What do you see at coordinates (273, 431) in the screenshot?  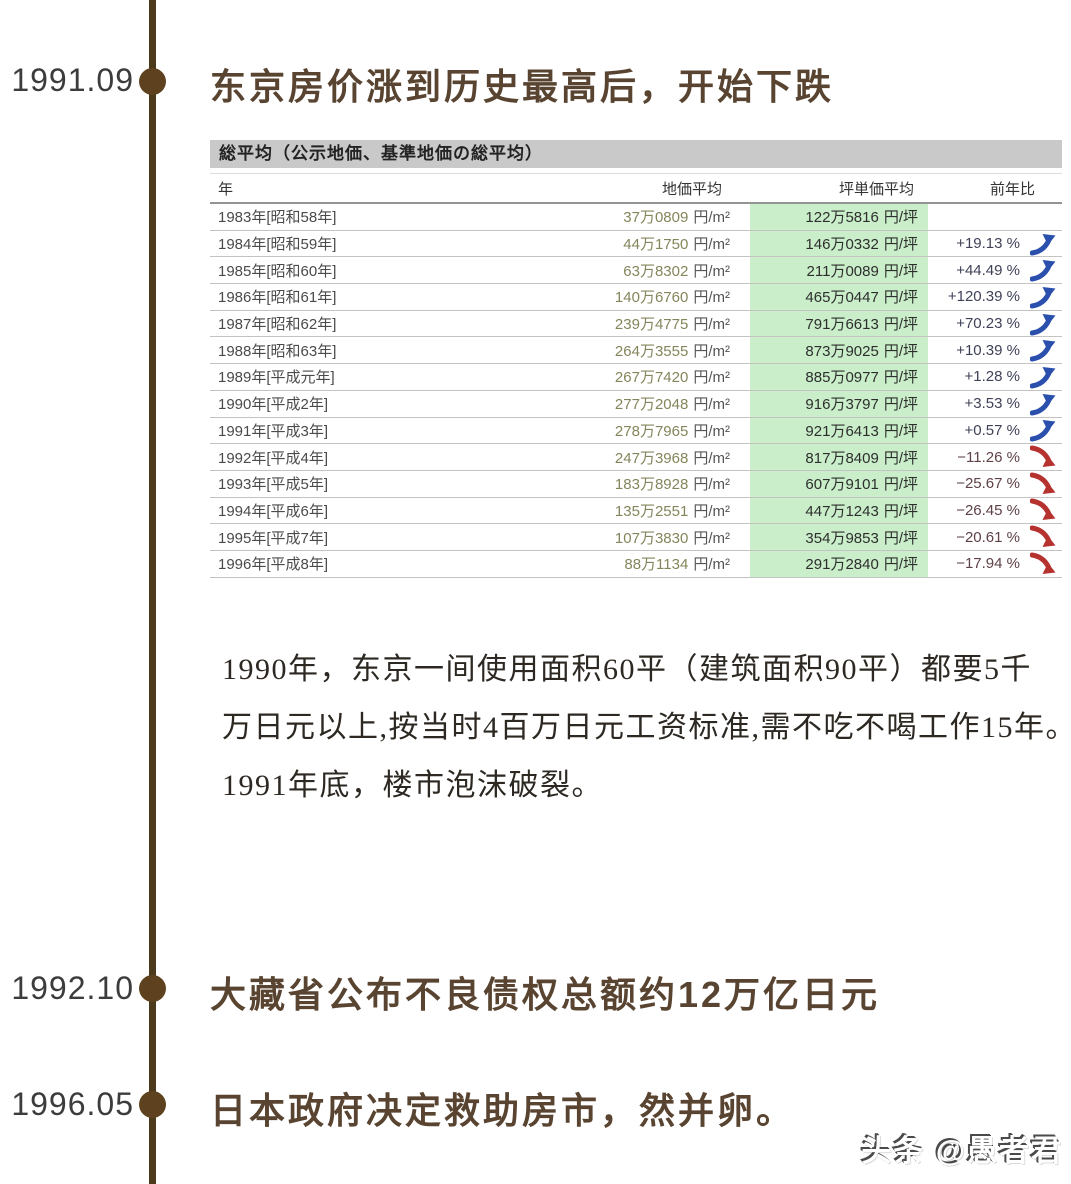 I see `cell-year: 1991年[平成3年]` at bounding box center [273, 431].